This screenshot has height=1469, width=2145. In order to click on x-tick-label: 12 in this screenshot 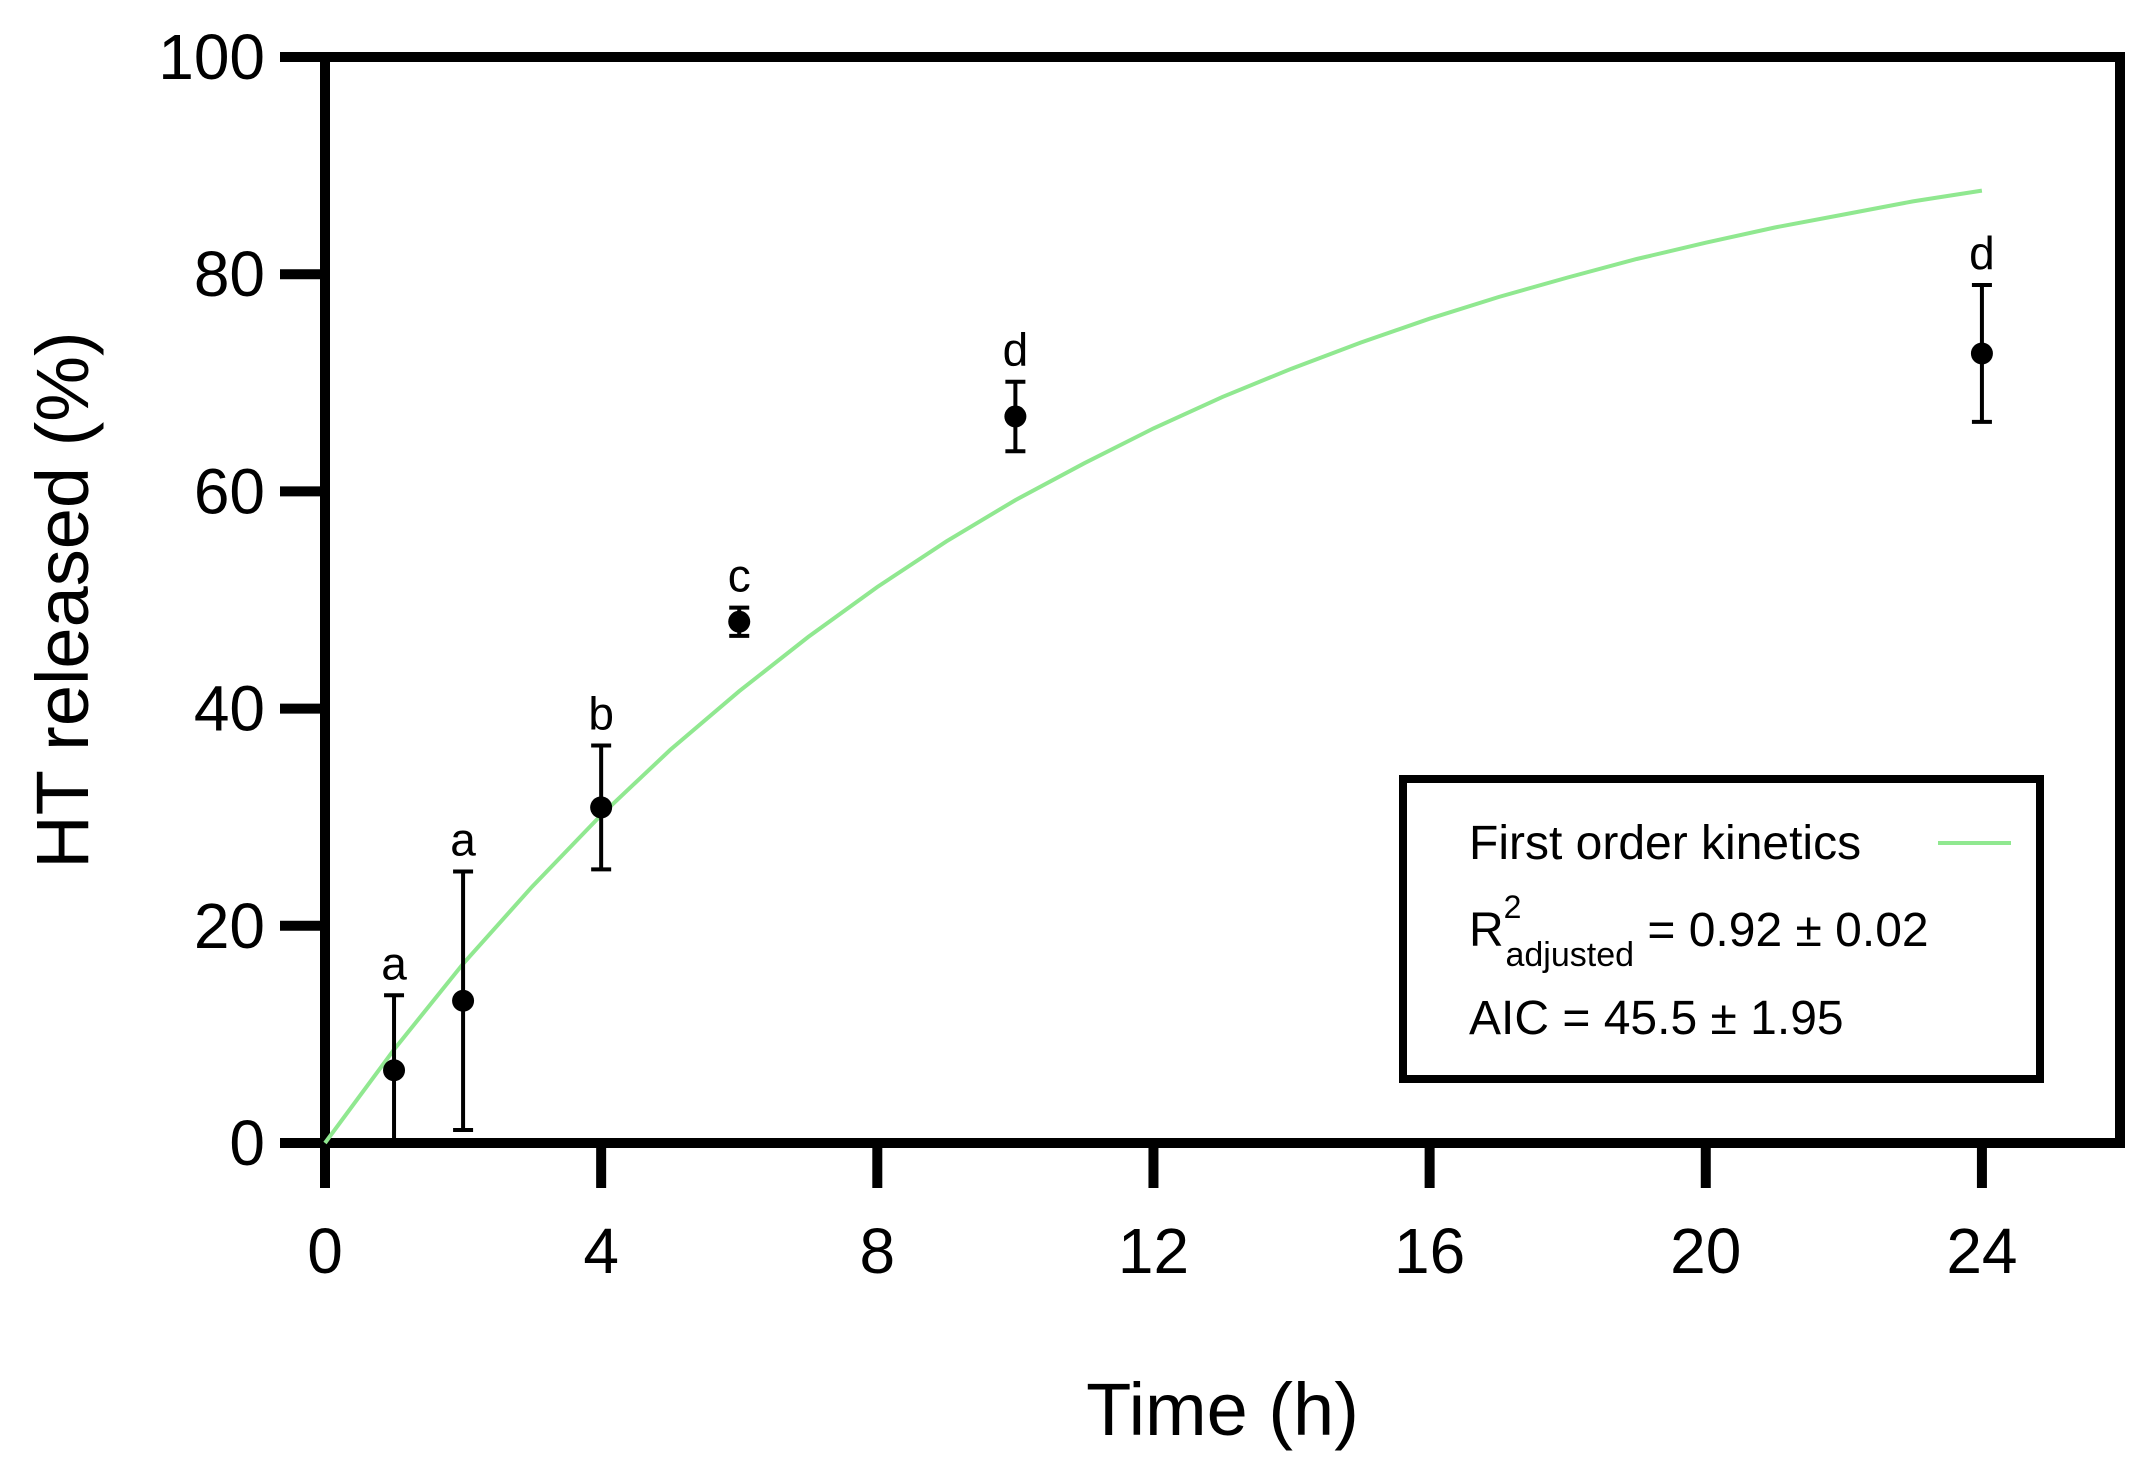, I will do `click(1153, 1251)`.